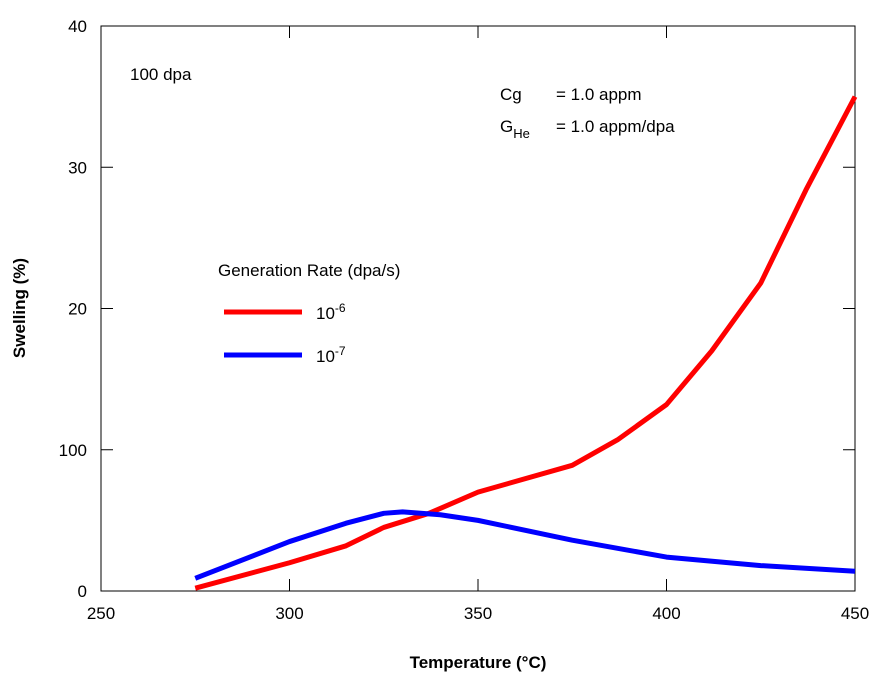  What do you see at coordinates (478, 613) in the screenshot?
I see `x-tick-label: 350` at bounding box center [478, 613].